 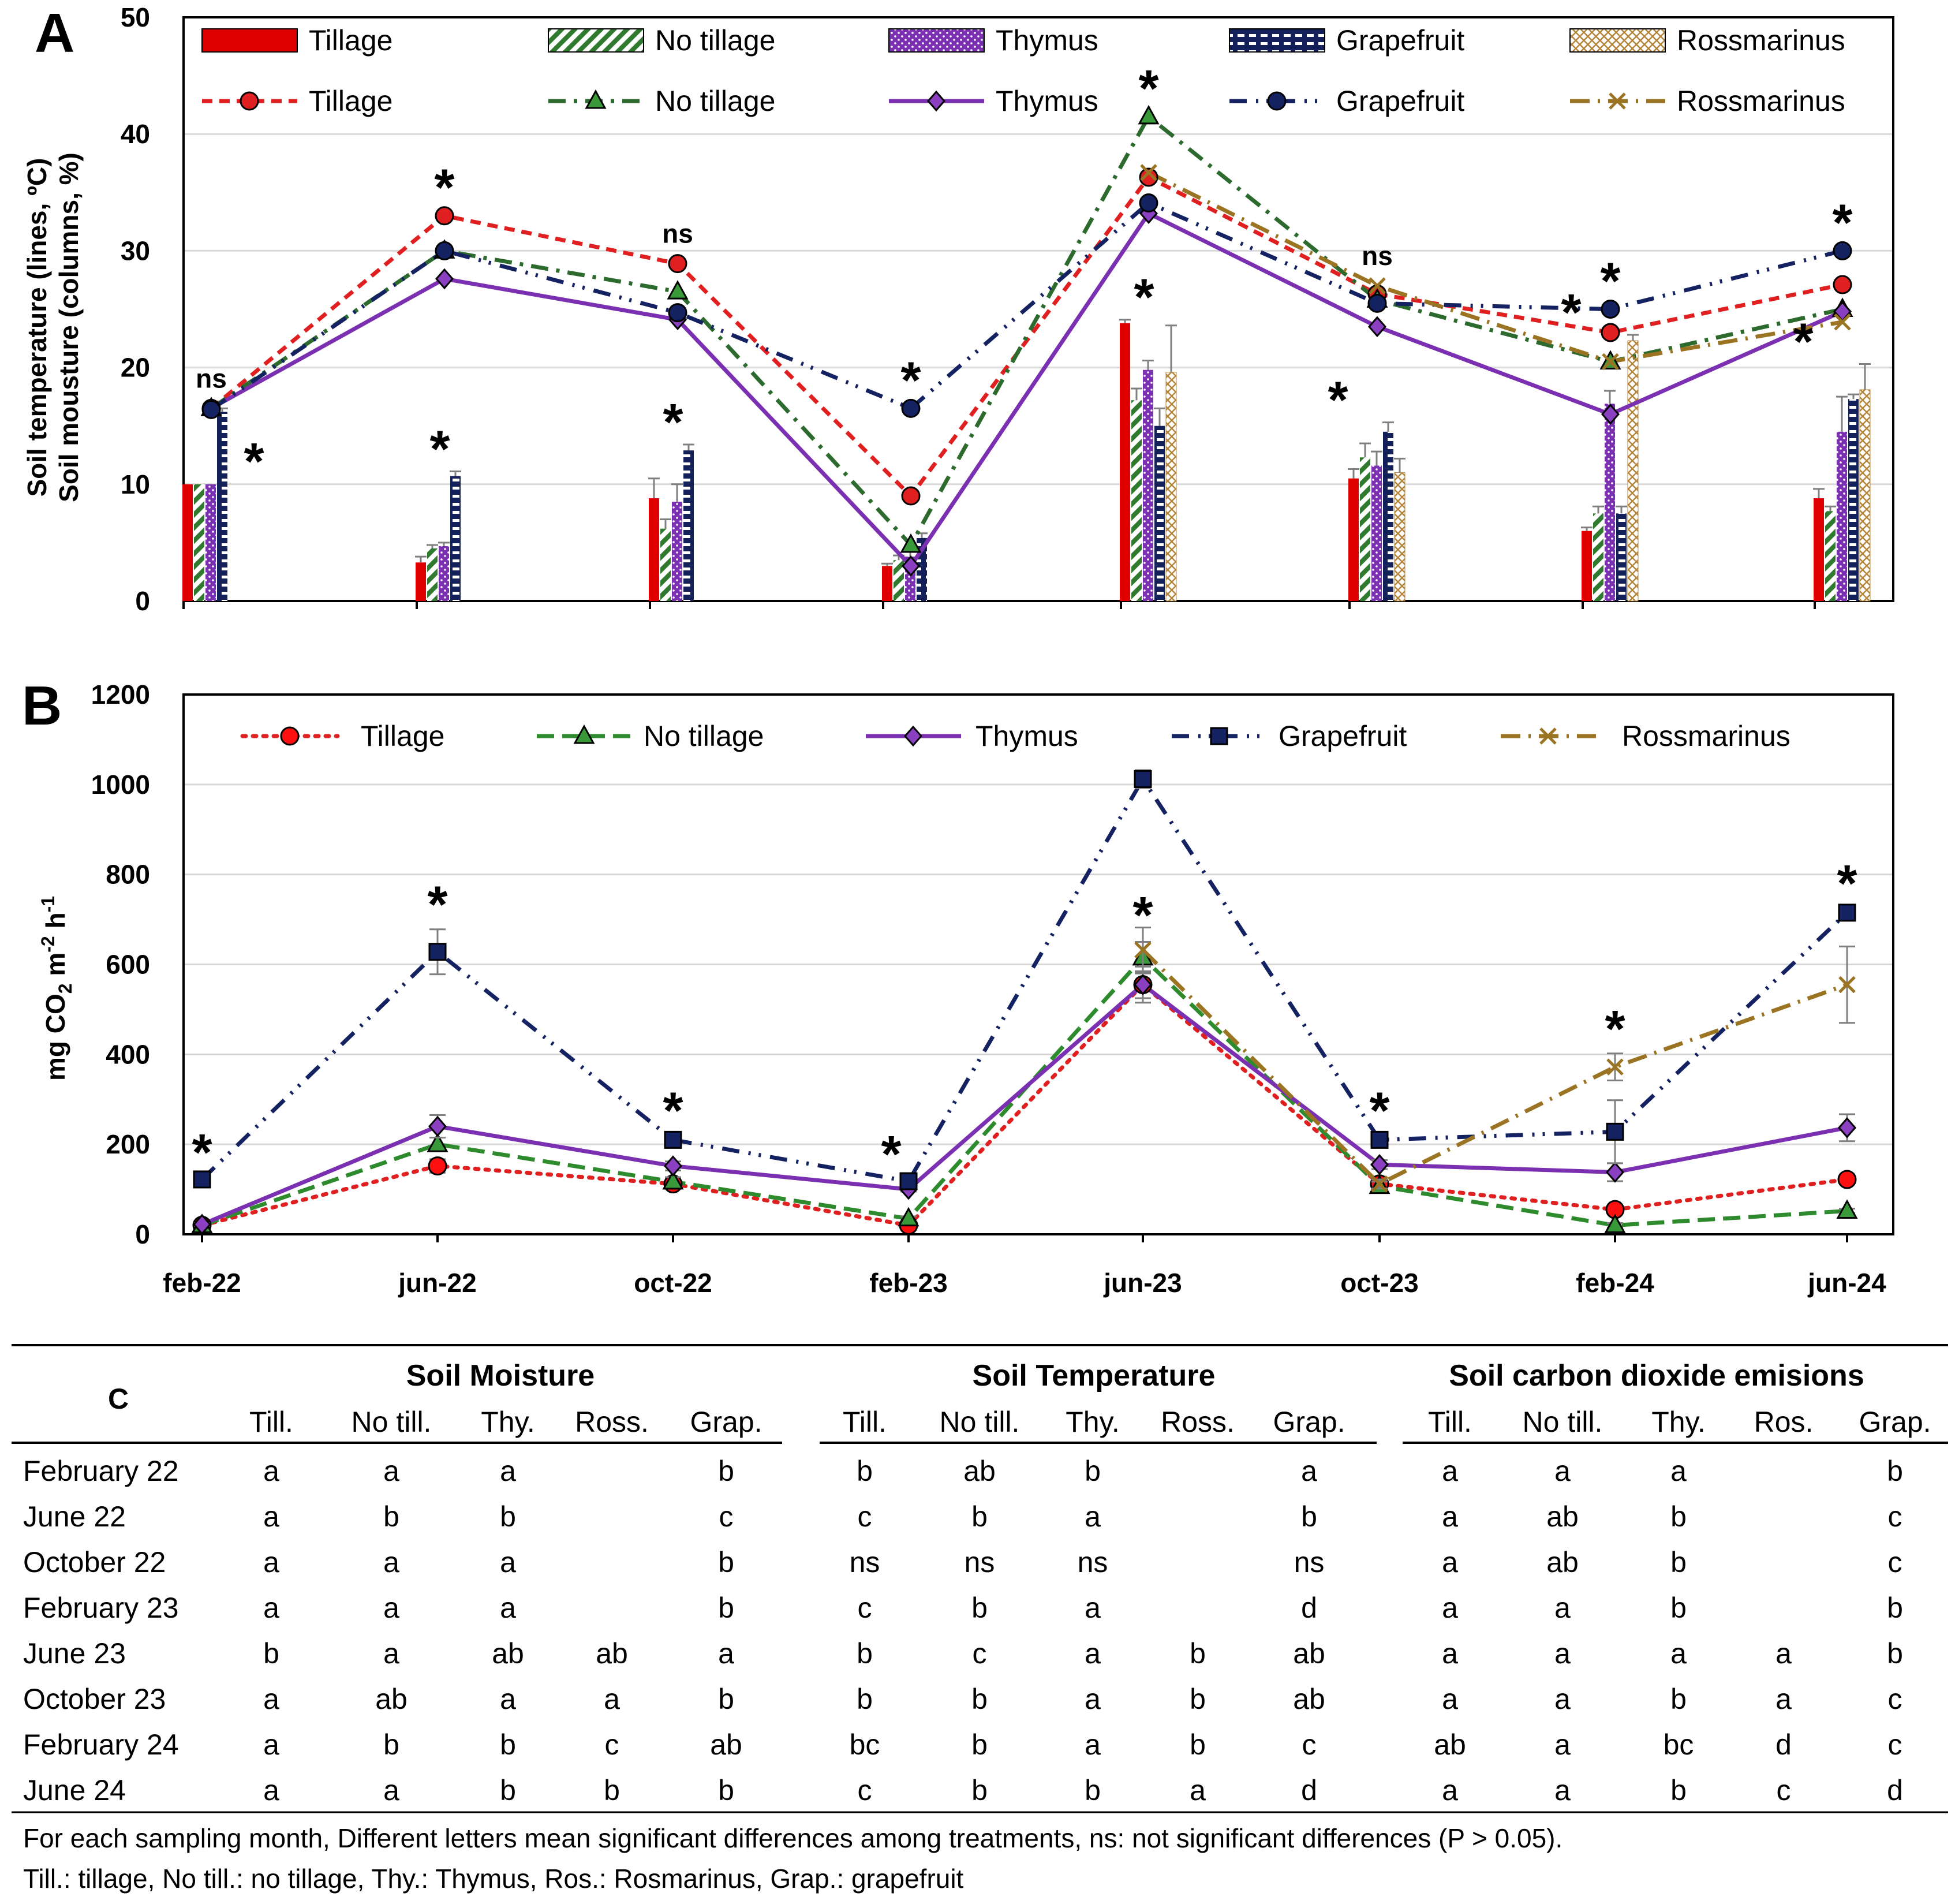 I want to click on legend-swatch-rossmarinus, so click(x=1618, y=40).